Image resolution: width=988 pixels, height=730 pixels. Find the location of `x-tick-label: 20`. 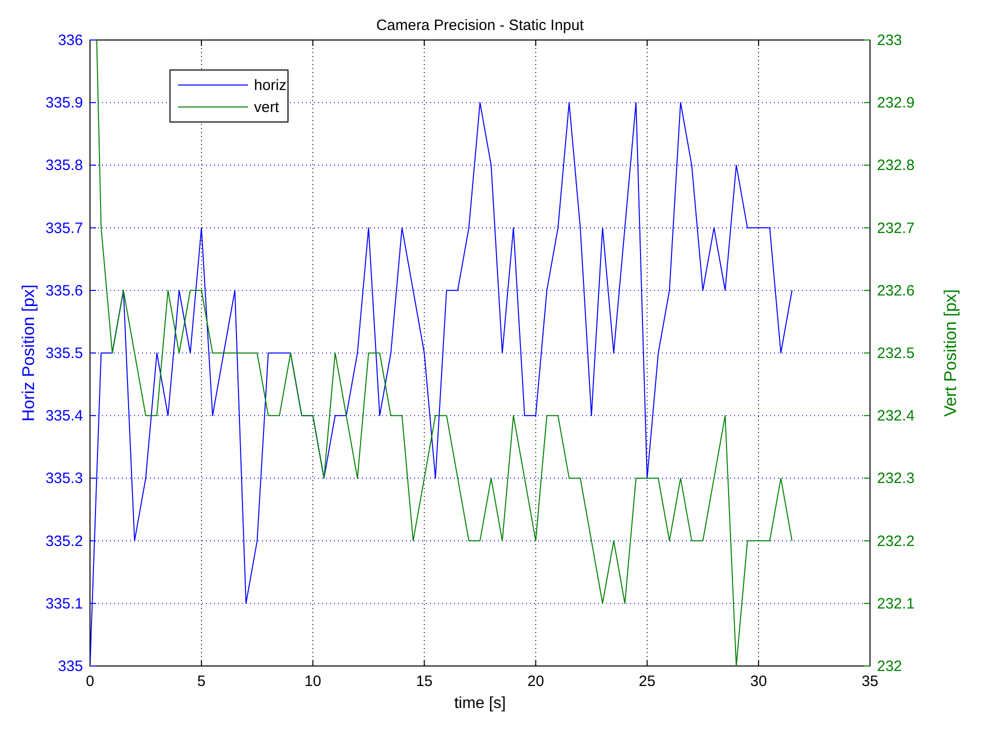

x-tick-label: 20 is located at coordinates (535, 681).